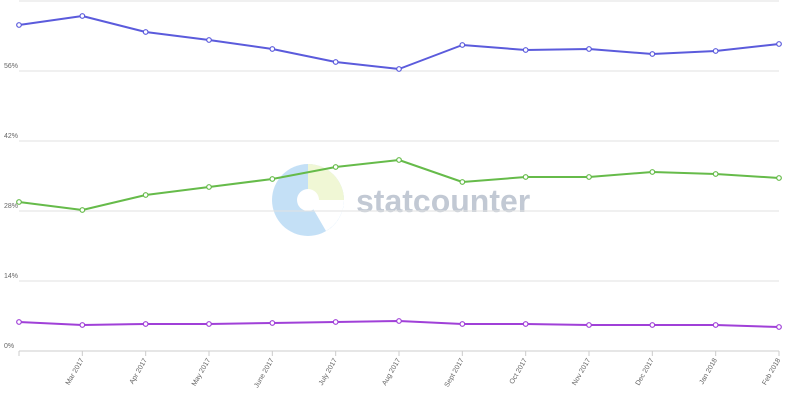 This screenshot has height=400, width=800. Describe the element at coordinates (11, 276) in the screenshot. I see `y-tick-label: 14%` at that location.